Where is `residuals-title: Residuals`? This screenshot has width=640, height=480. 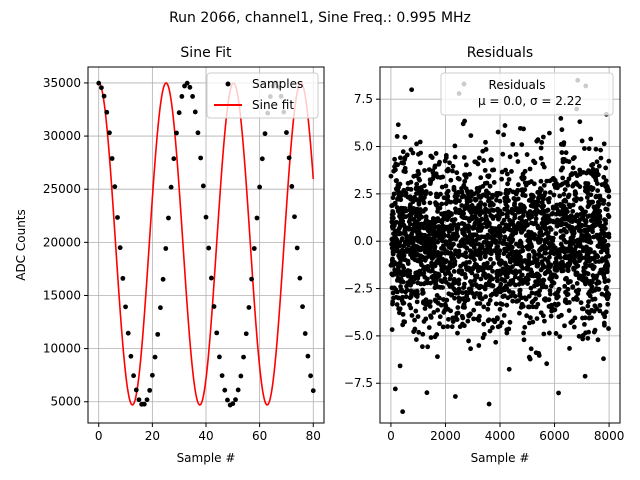 residuals-title: Residuals is located at coordinates (500, 53).